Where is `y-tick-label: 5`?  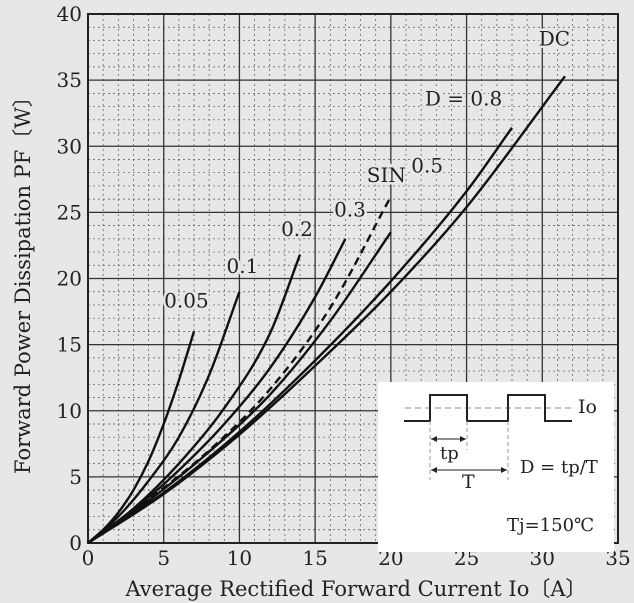 y-tick-label: 5 is located at coordinates (75, 477).